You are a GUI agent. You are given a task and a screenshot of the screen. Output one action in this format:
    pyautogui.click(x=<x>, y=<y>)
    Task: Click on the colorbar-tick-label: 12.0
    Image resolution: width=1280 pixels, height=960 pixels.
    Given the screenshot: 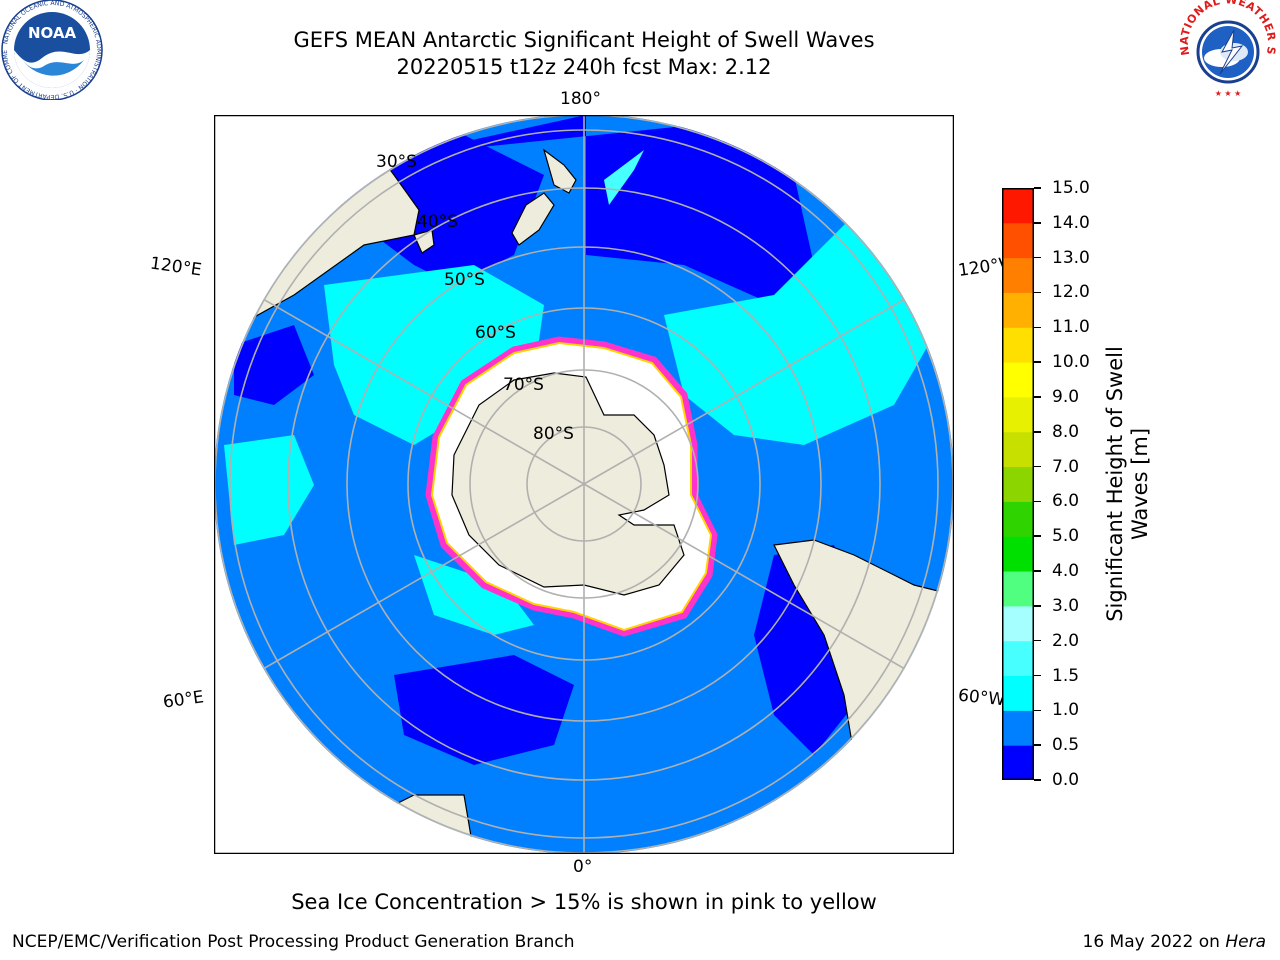 What is the action you would take?
    pyautogui.click(x=1071, y=292)
    